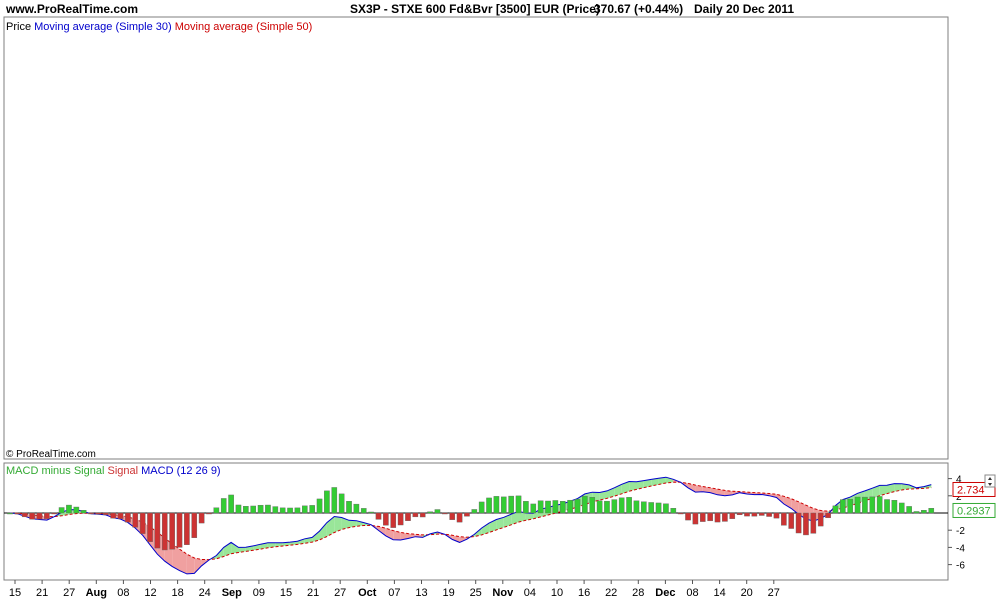 The width and height of the screenshot is (1000, 600). I want to click on legend-ma30: Moving average (Simple 30), so click(103, 27).